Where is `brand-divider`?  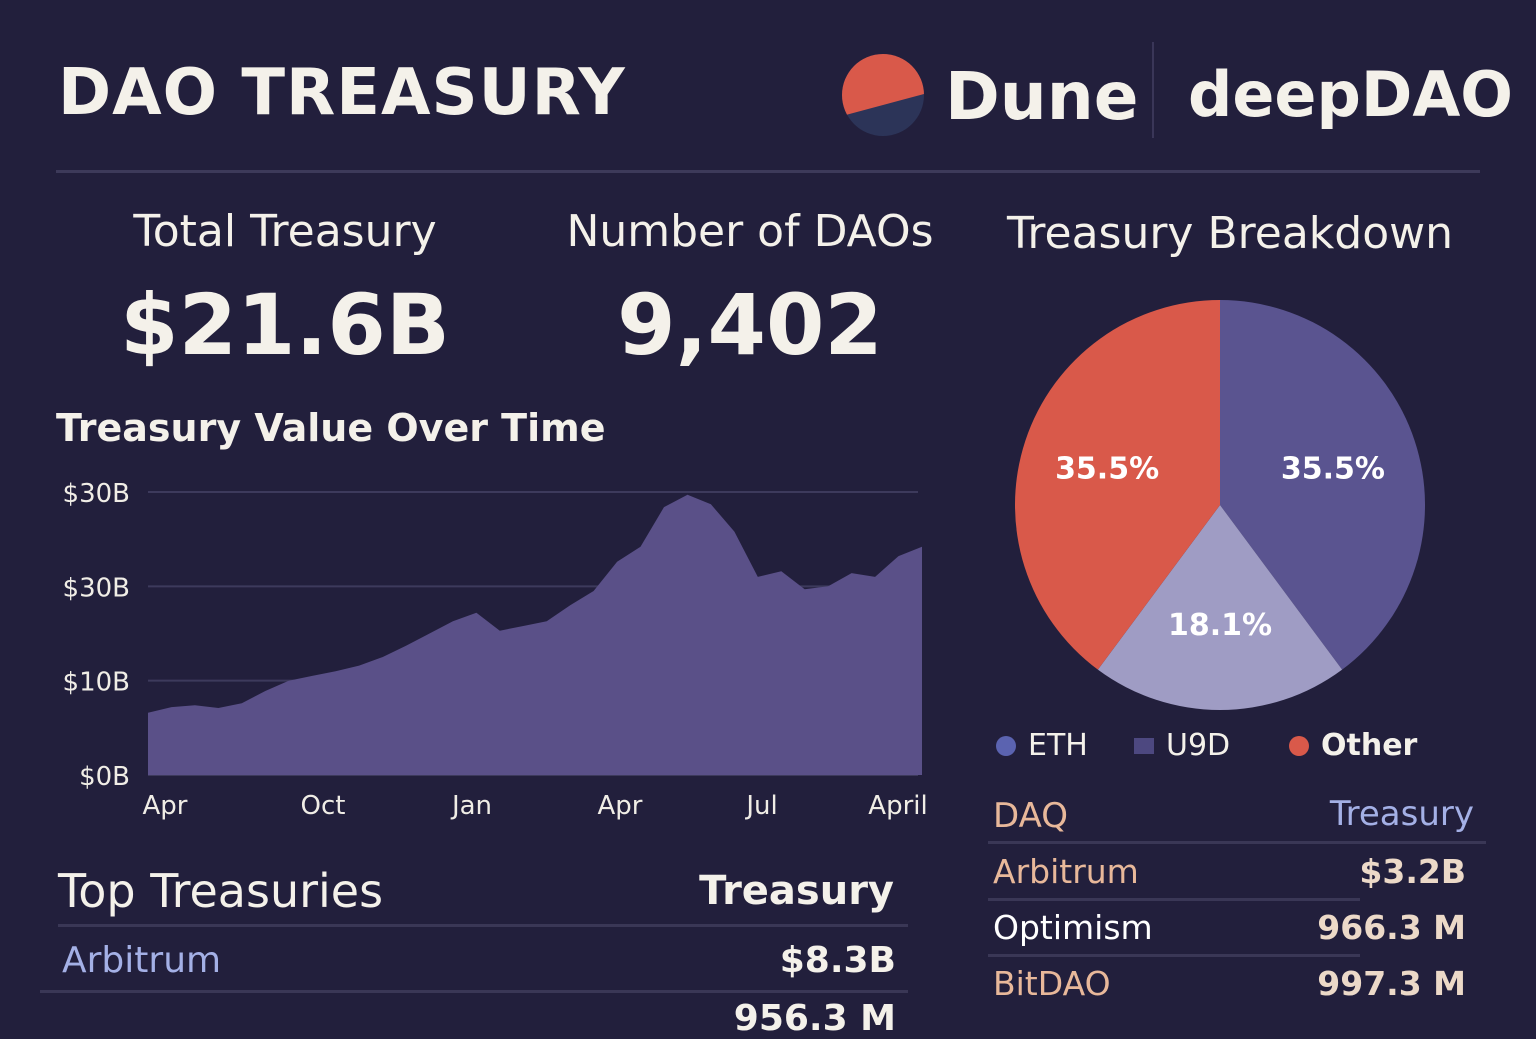 brand-divider is located at coordinates (1153, 90).